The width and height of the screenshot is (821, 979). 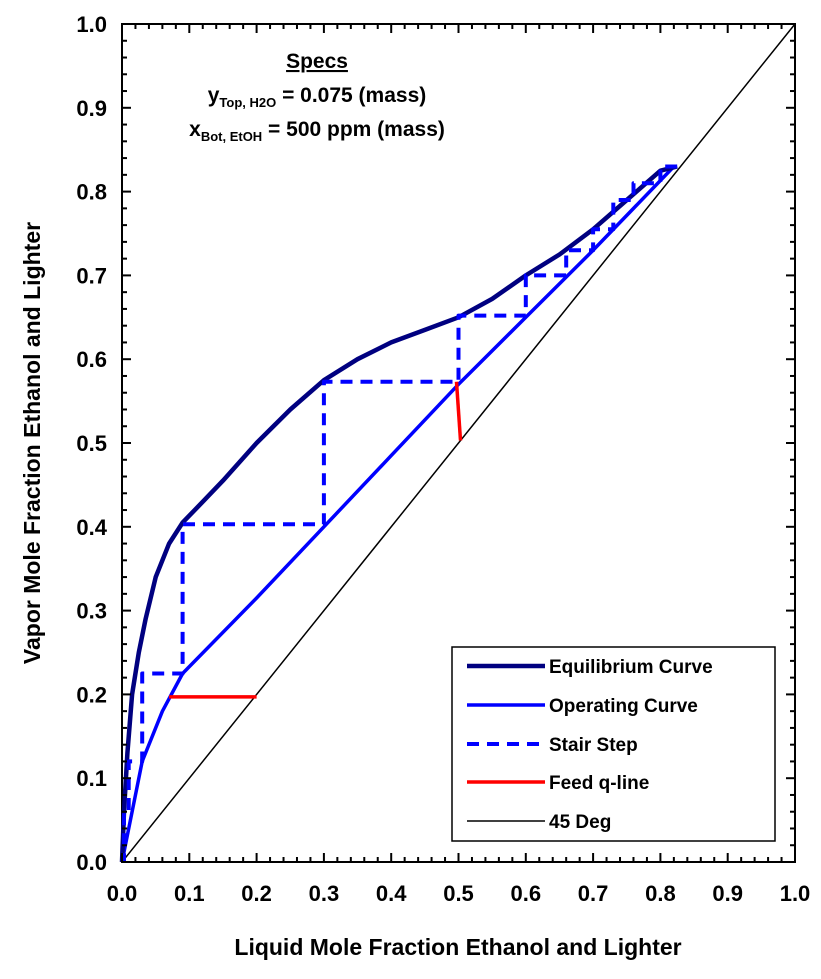 I want to click on specs-bot-var: x, so click(x=195, y=129).